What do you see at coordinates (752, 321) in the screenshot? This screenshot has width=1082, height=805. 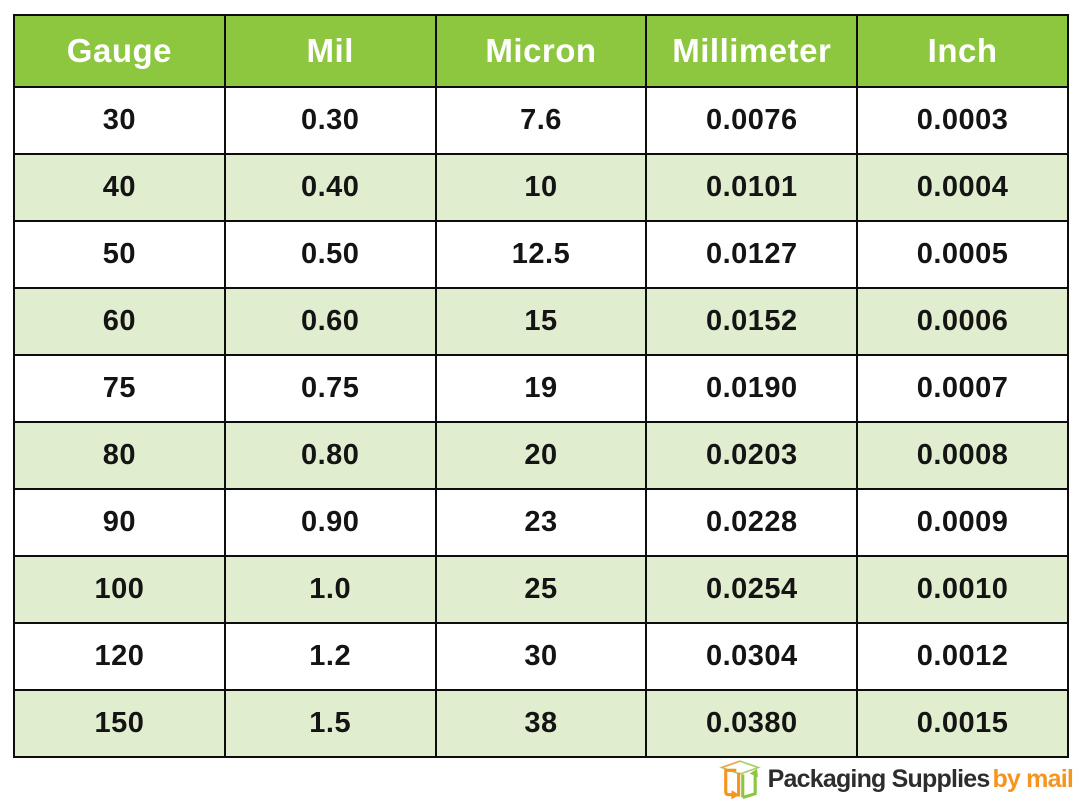 I see `table-cell: 0.0152` at bounding box center [752, 321].